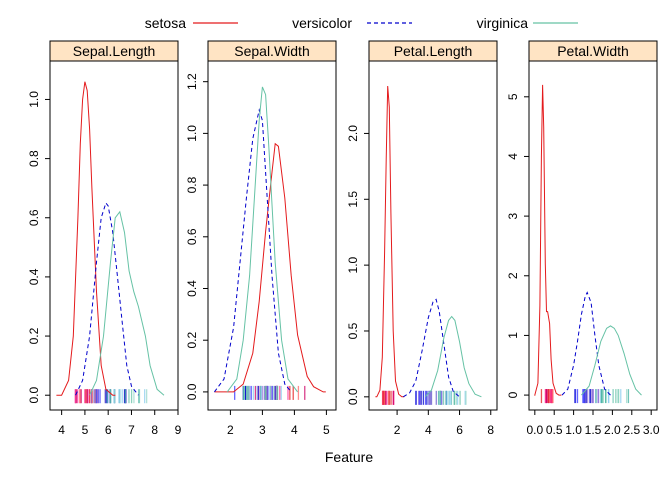  What do you see at coordinates (631, 430) in the screenshot?
I see `x-tick-label: 2.5` at bounding box center [631, 430].